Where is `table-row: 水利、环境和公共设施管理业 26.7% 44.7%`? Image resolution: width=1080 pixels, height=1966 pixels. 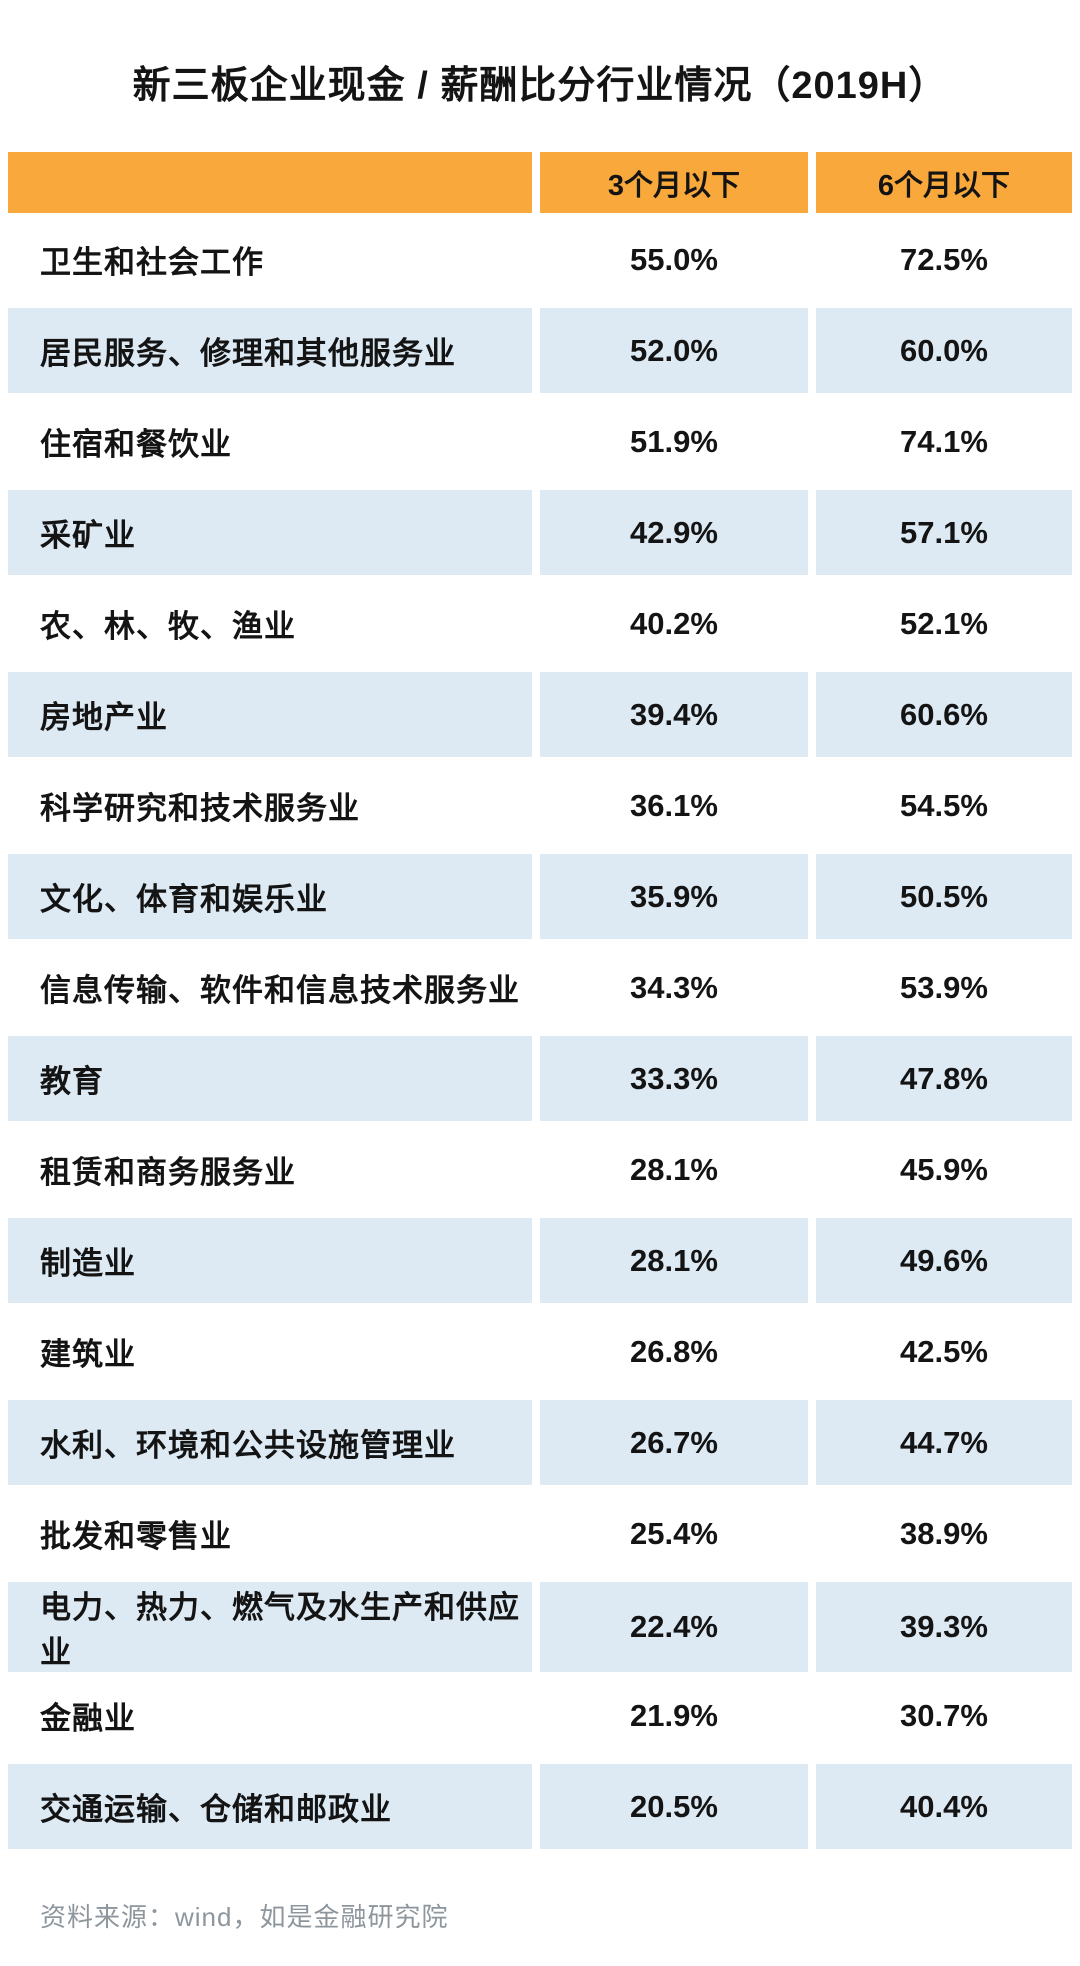
table-row: 水利、环境和公共设施管理业 26.7% 44.7% is located at coordinates (540, 1442).